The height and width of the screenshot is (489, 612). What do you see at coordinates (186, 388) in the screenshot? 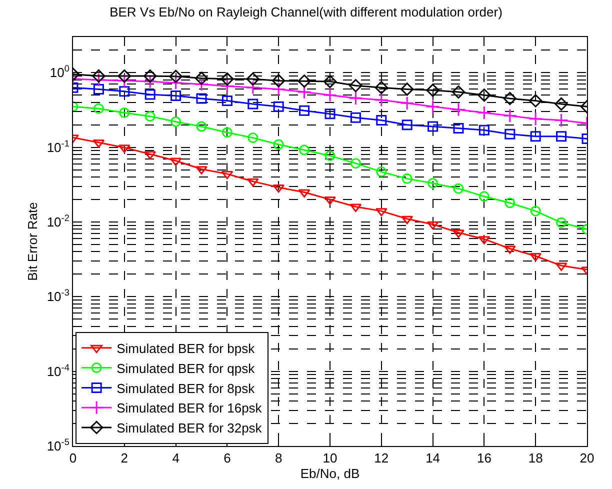
I see `legend-label: Simulated BER for 8psk` at bounding box center [186, 388].